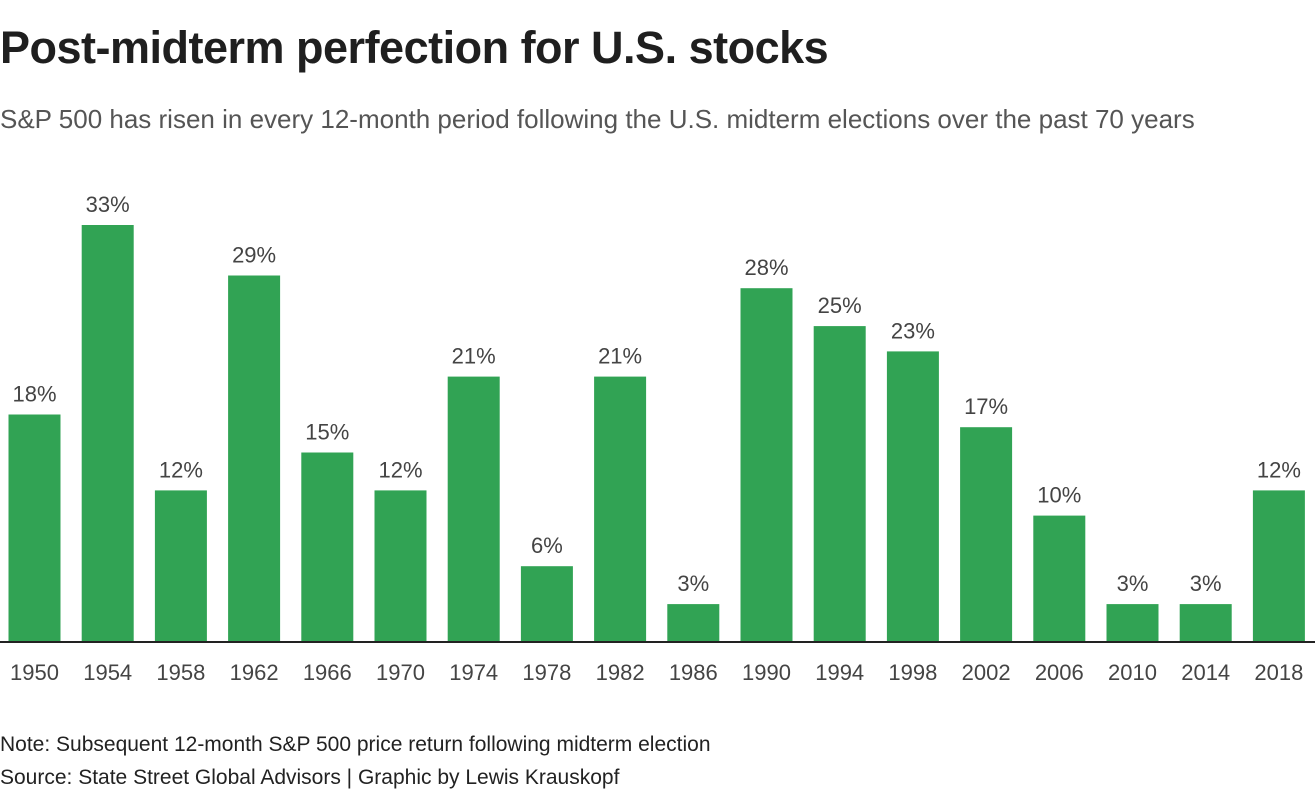 This screenshot has height=798, width=1315. Describe the element at coordinates (839, 484) in the screenshot. I see `bar-1994` at that location.